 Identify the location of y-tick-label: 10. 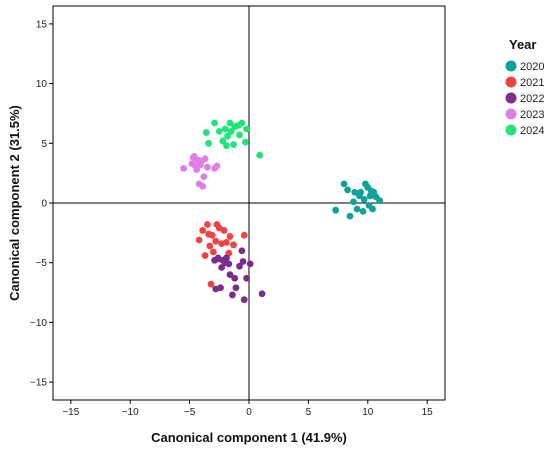
(42, 84).